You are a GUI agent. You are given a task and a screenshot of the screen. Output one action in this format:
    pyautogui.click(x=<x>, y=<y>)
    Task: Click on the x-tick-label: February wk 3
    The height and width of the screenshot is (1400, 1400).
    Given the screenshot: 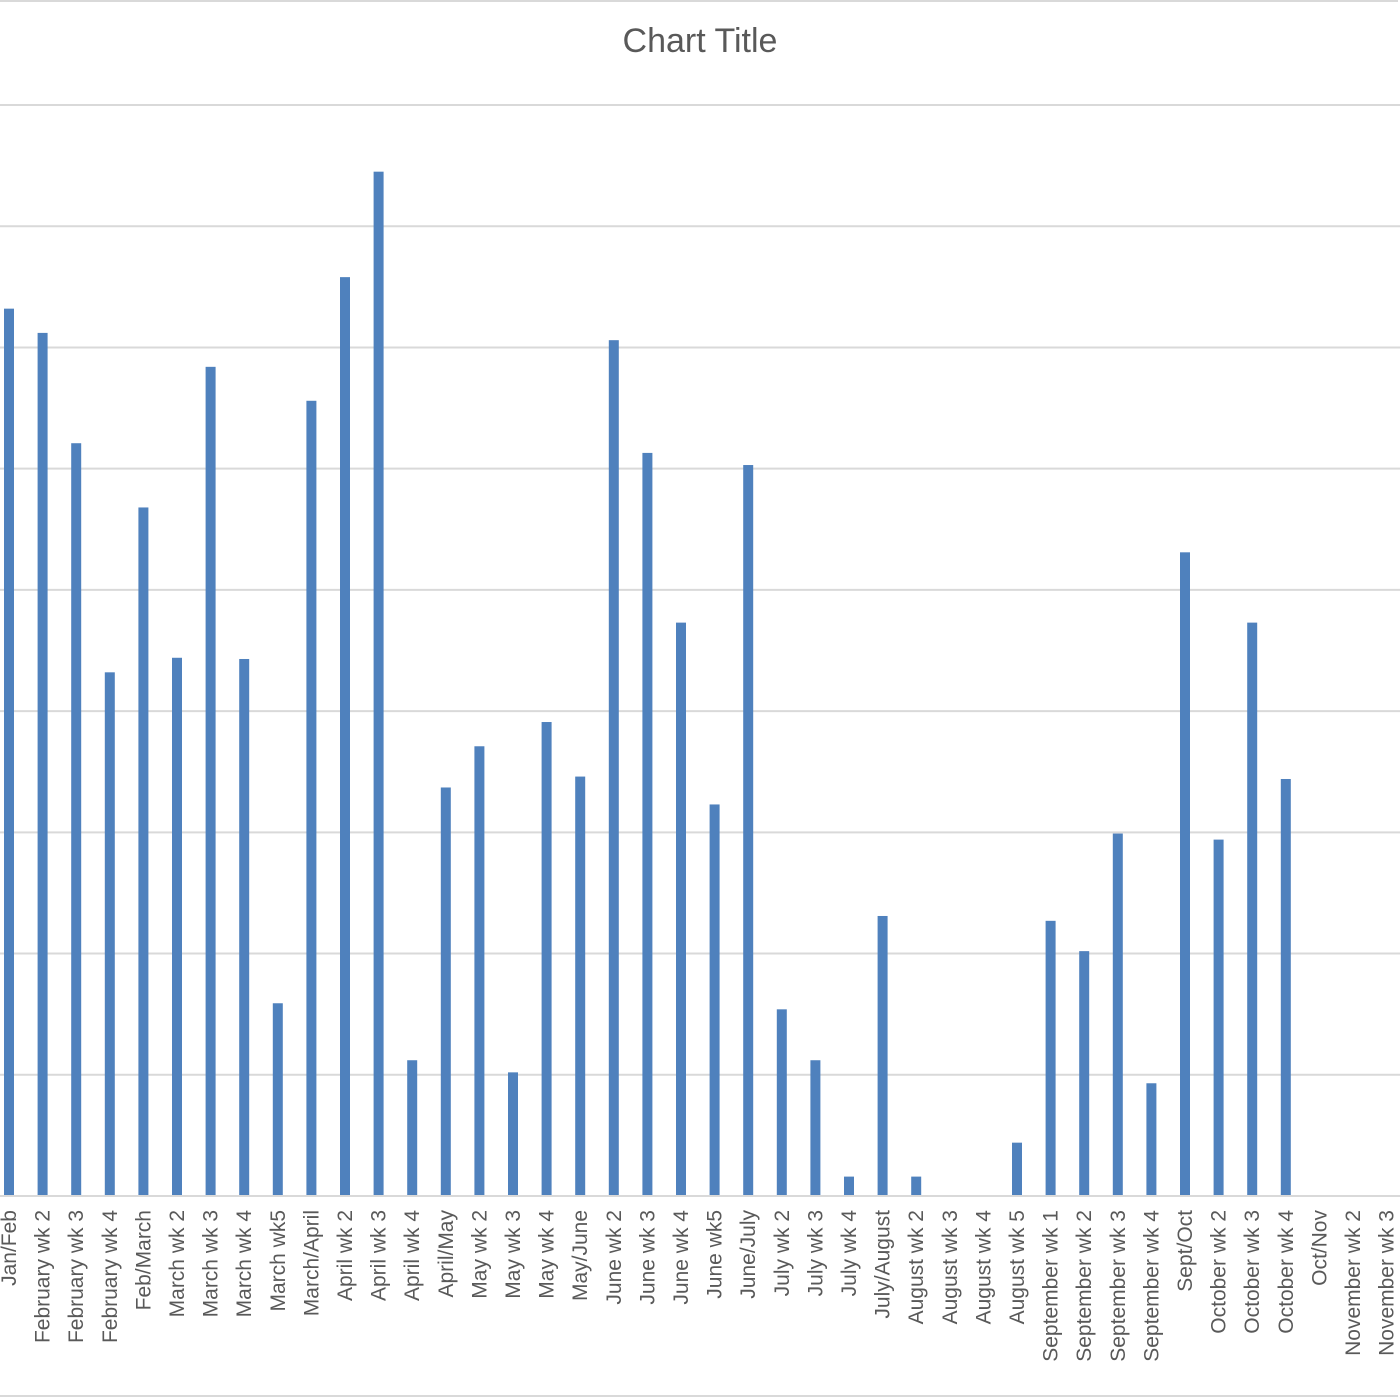 What is the action you would take?
    pyautogui.click(x=76, y=1276)
    